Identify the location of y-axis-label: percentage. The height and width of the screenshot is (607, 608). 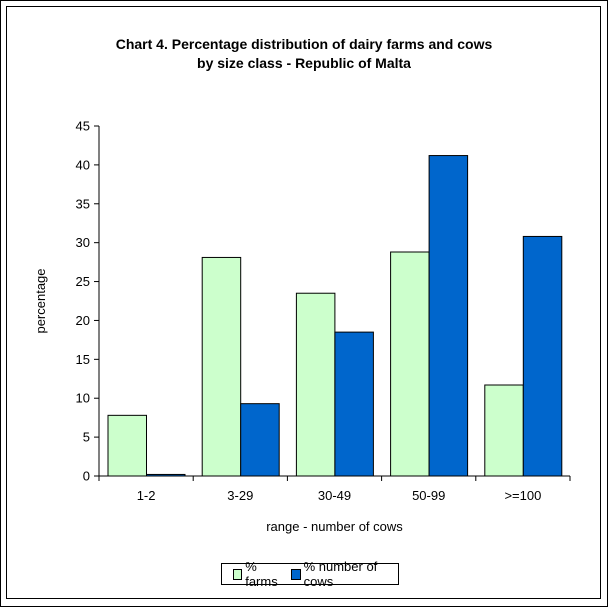
(40, 300).